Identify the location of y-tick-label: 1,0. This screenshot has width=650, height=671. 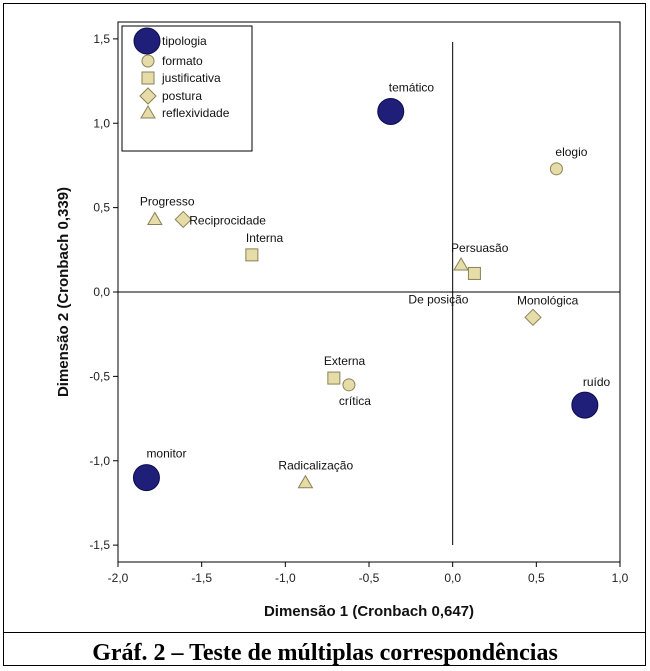
(101, 123).